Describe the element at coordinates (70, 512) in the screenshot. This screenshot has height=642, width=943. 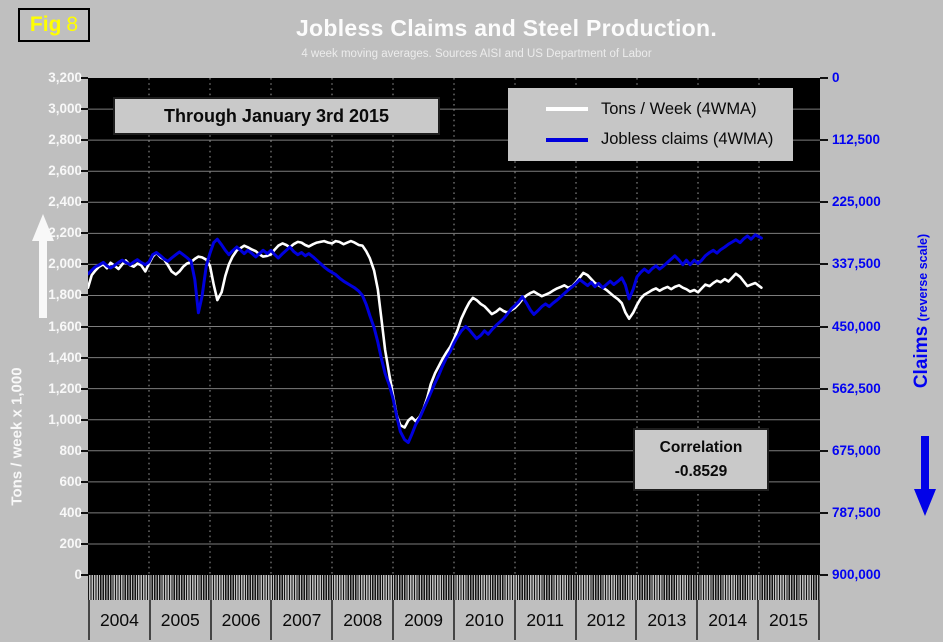
I see `left-axis-tick-label: 400` at that location.